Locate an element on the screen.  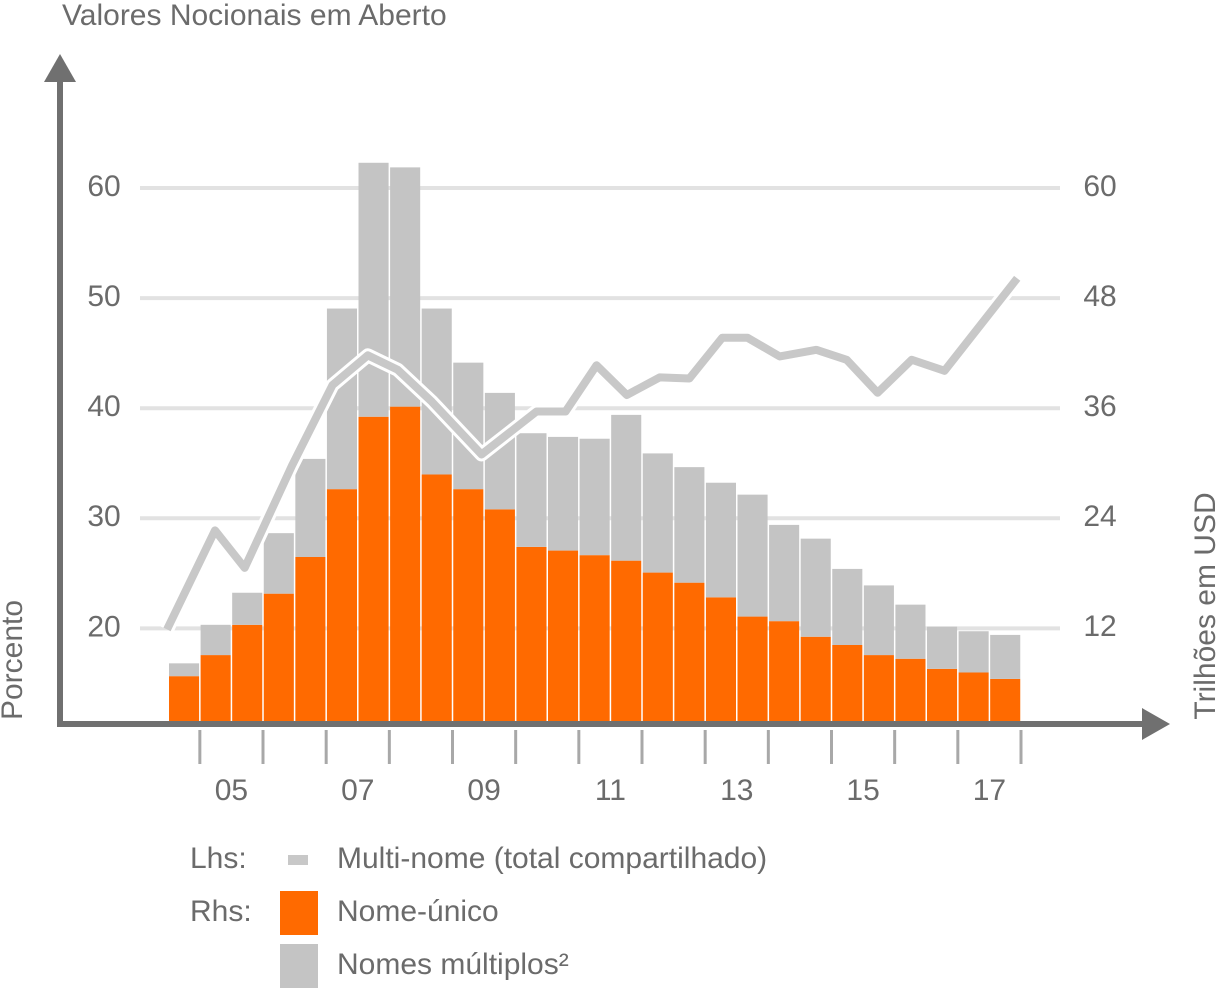
x-tick-label: 07 is located at coordinates (357, 790).